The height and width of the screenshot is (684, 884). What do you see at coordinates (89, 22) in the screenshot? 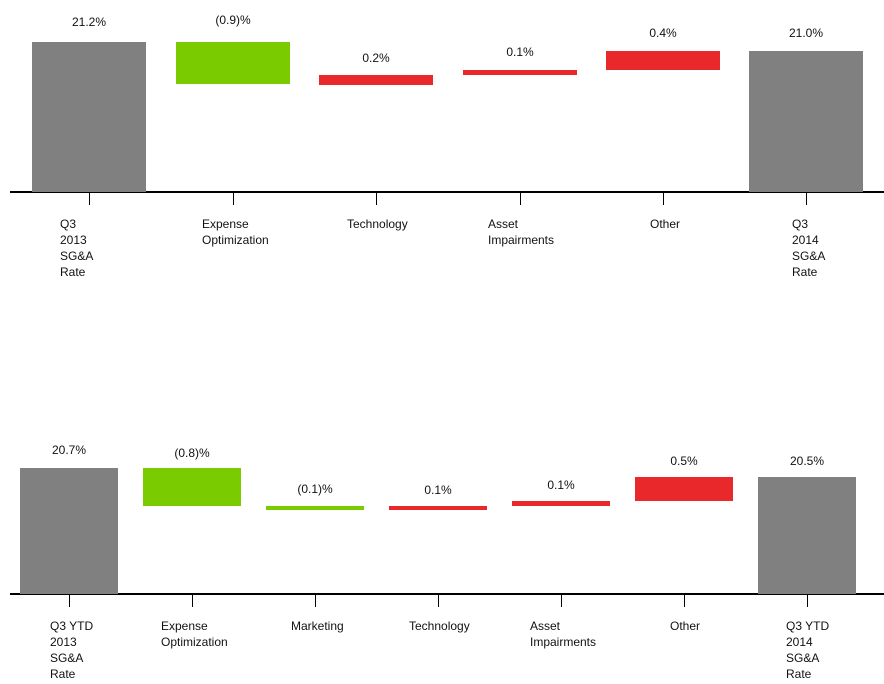
I see `data-label: 21.2%` at bounding box center [89, 22].